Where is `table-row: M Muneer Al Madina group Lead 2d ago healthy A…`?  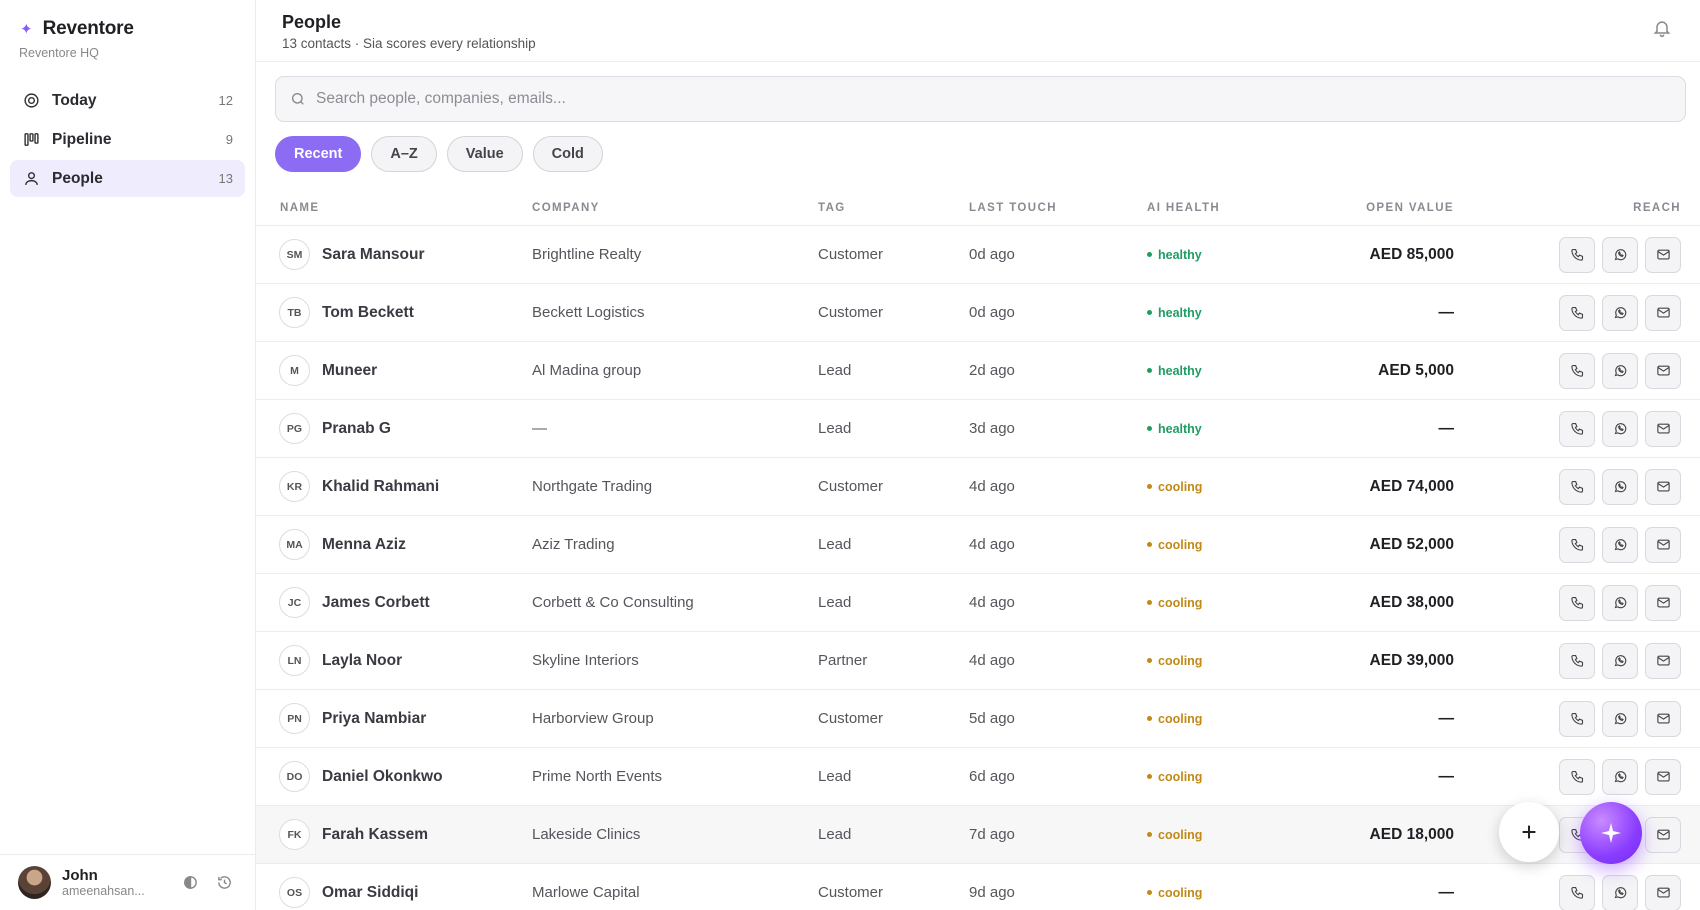 table-row: M Muneer Al Madina group Lead 2d ago healthy A… is located at coordinates (978, 371).